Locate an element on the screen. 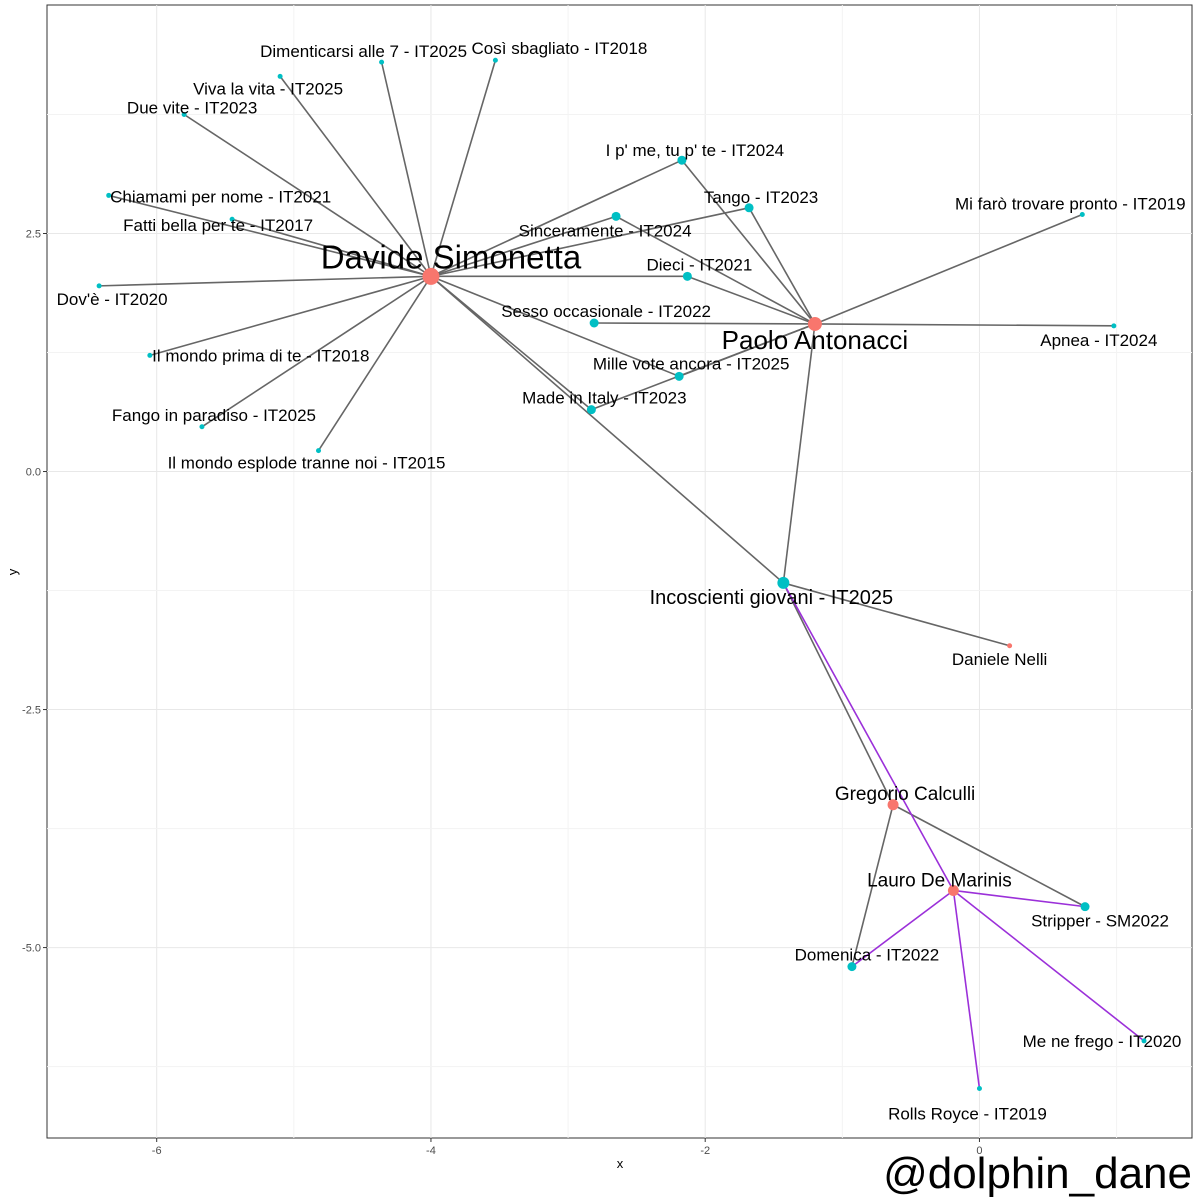 The image size is (1200, 1200). artist-label: Davide Simonetta is located at coordinates (451, 256).